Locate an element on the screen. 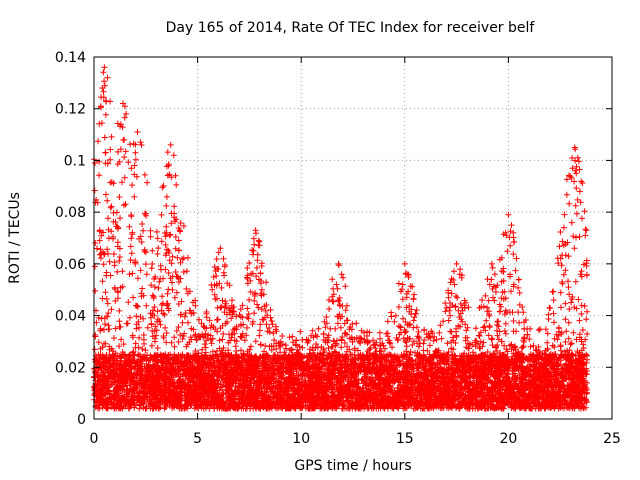 The height and width of the screenshot is (480, 640). x-tick-label: 15 is located at coordinates (405, 439).